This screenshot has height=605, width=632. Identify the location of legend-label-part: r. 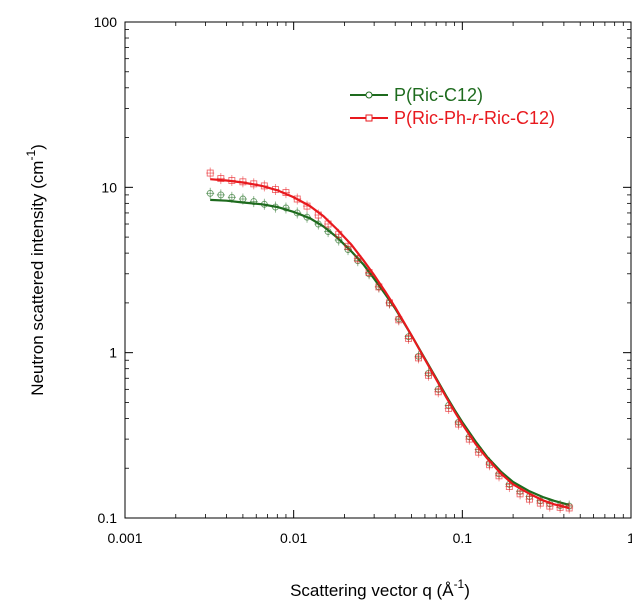
(475, 118).